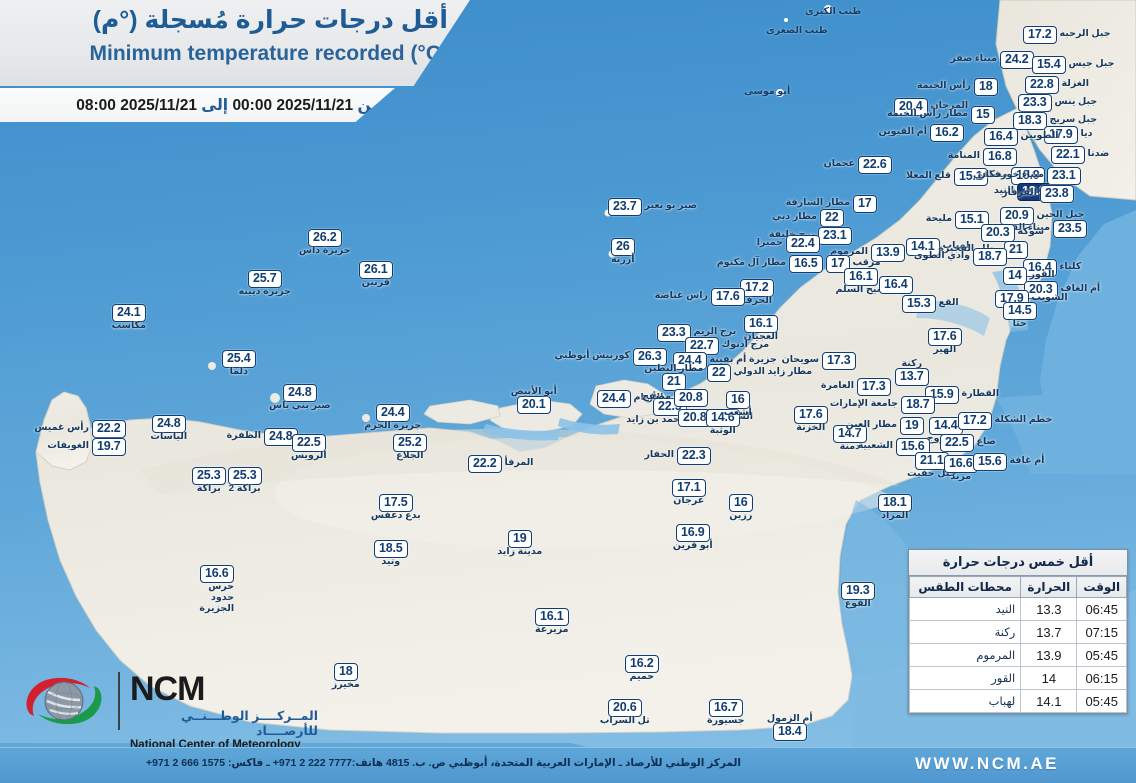 The image size is (1136, 783). What do you see at coordinates (983, 250) in the screenshot?
I see `station-label: 21 مطار الفجيرة` at bounding box center [983, 250].